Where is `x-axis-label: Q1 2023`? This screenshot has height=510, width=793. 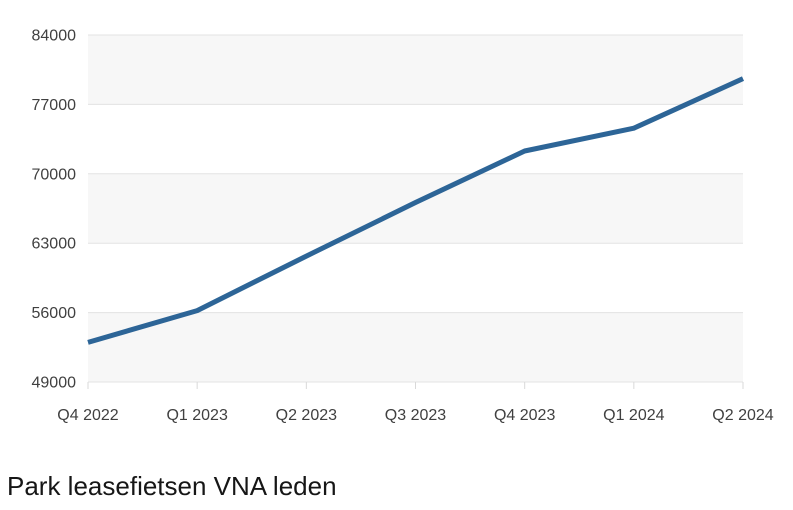
x-axis-label: Q1 2023 is located at coordinates (196, 415).